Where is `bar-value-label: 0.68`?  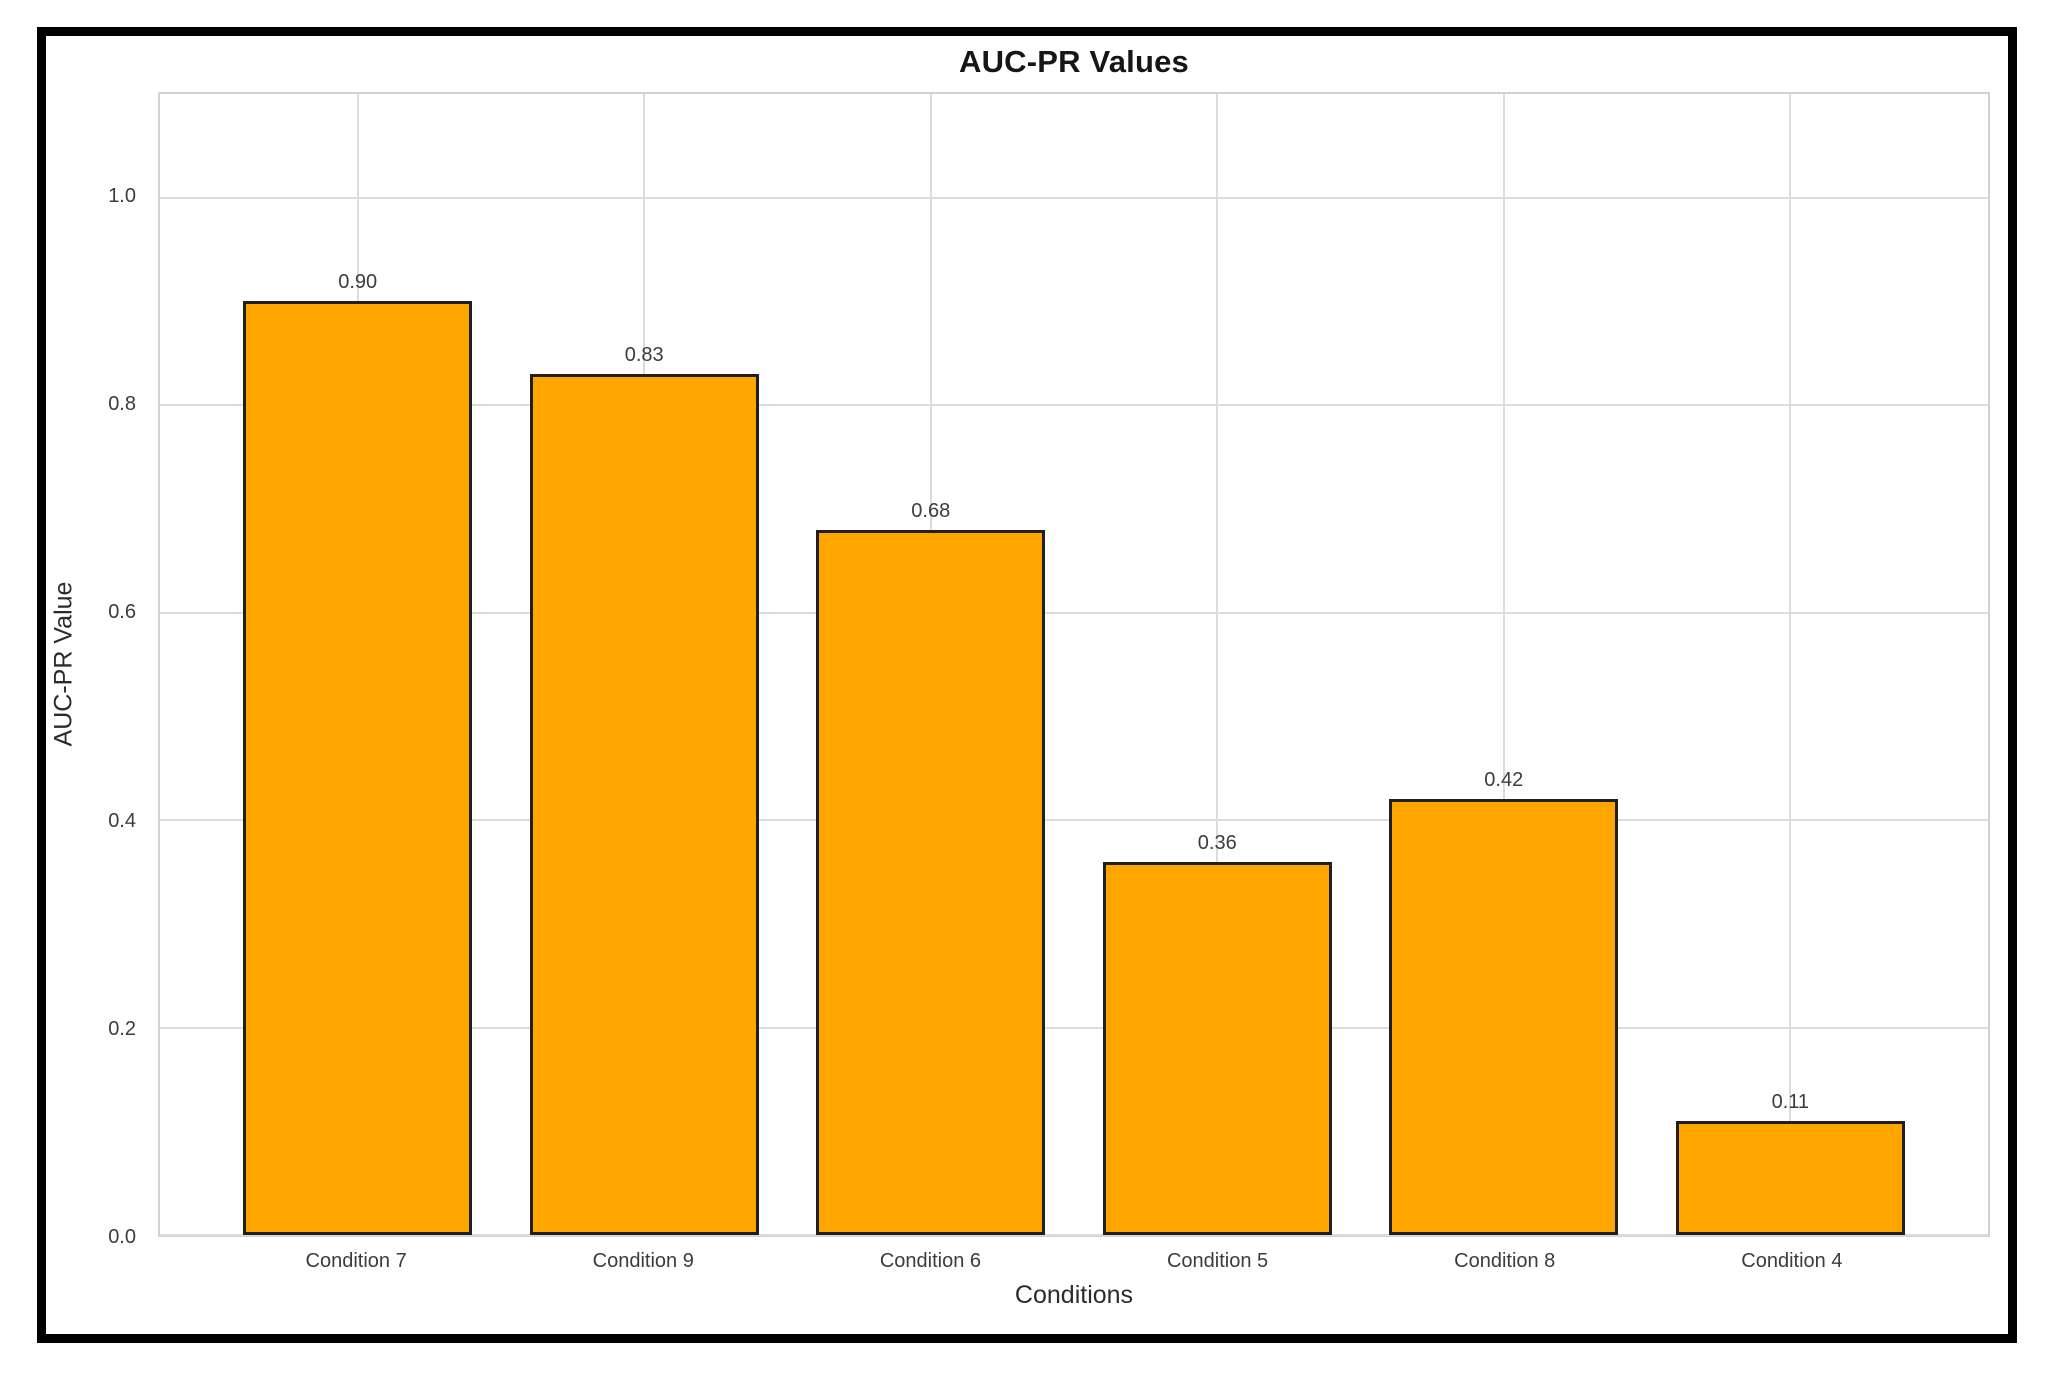 bar-value-label: 0.68 is located at coordinates (931, 510).